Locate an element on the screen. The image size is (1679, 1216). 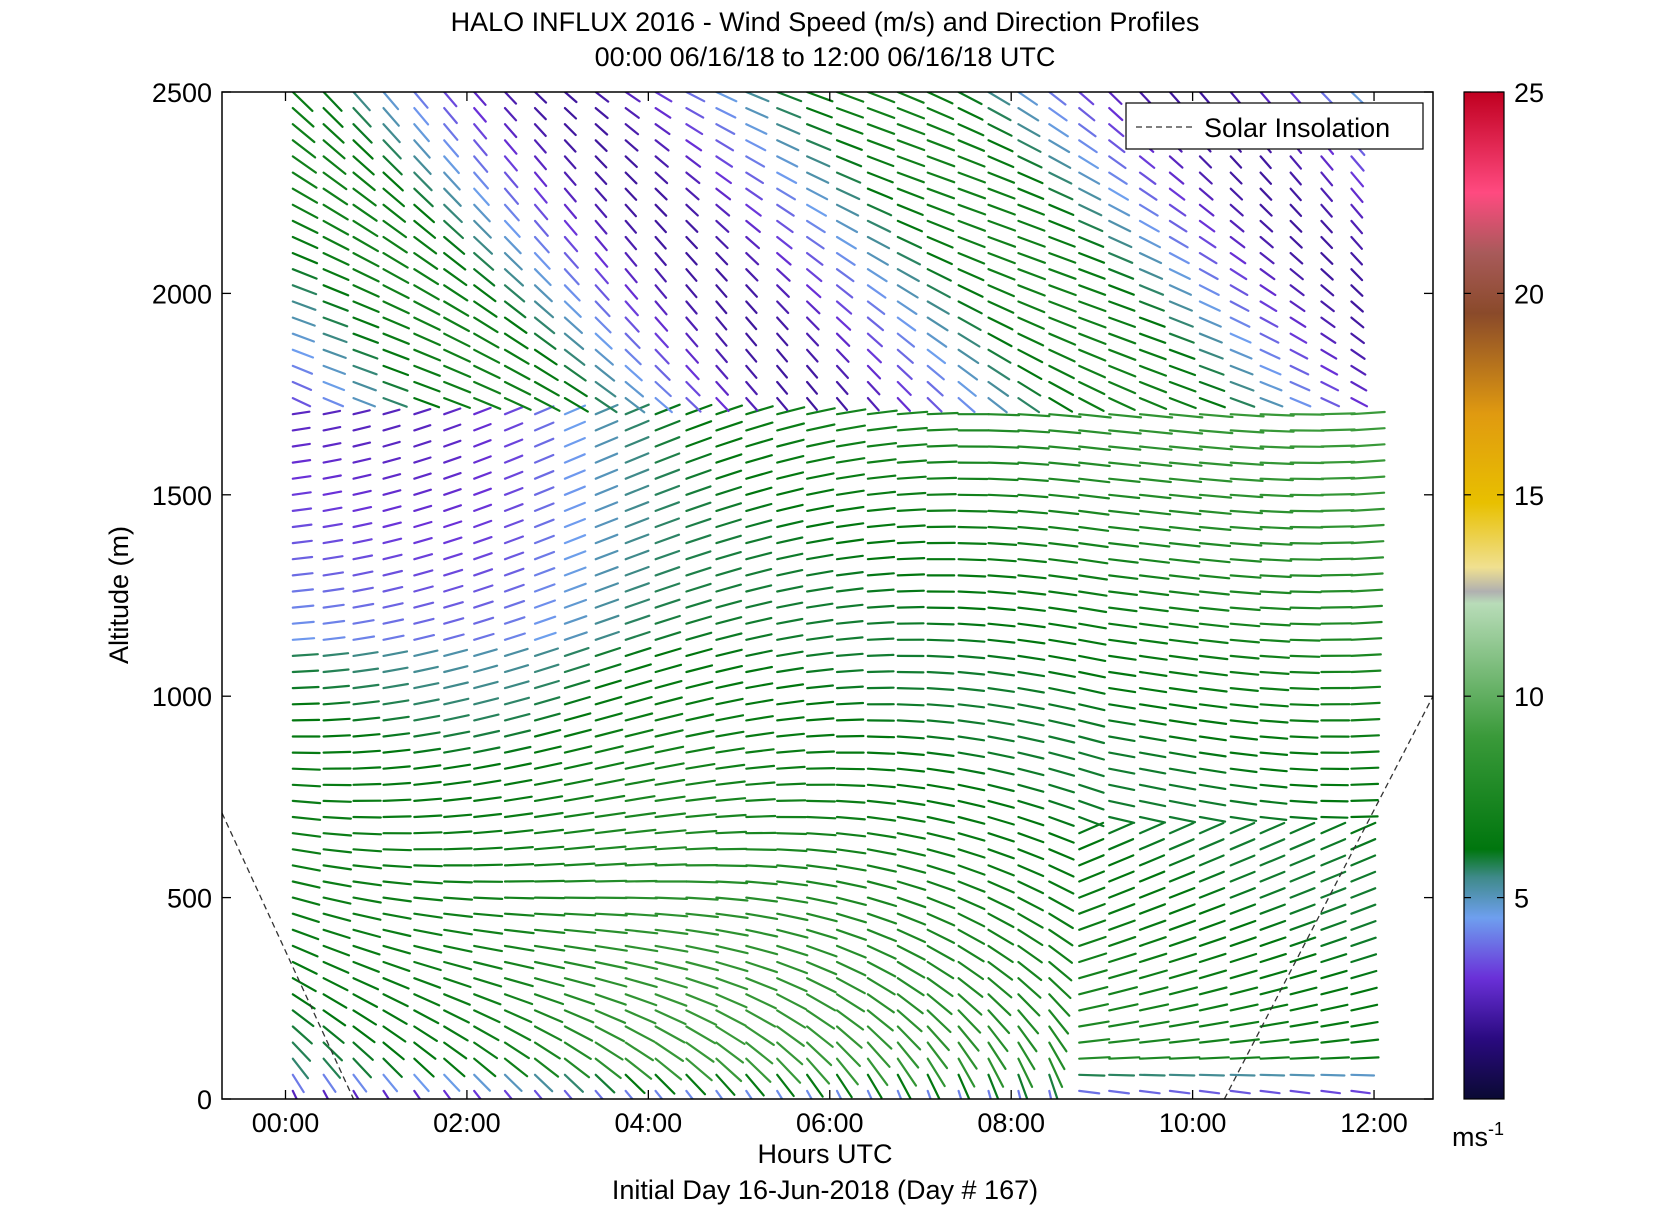
legend-box is located at coordinates (1274, 126).